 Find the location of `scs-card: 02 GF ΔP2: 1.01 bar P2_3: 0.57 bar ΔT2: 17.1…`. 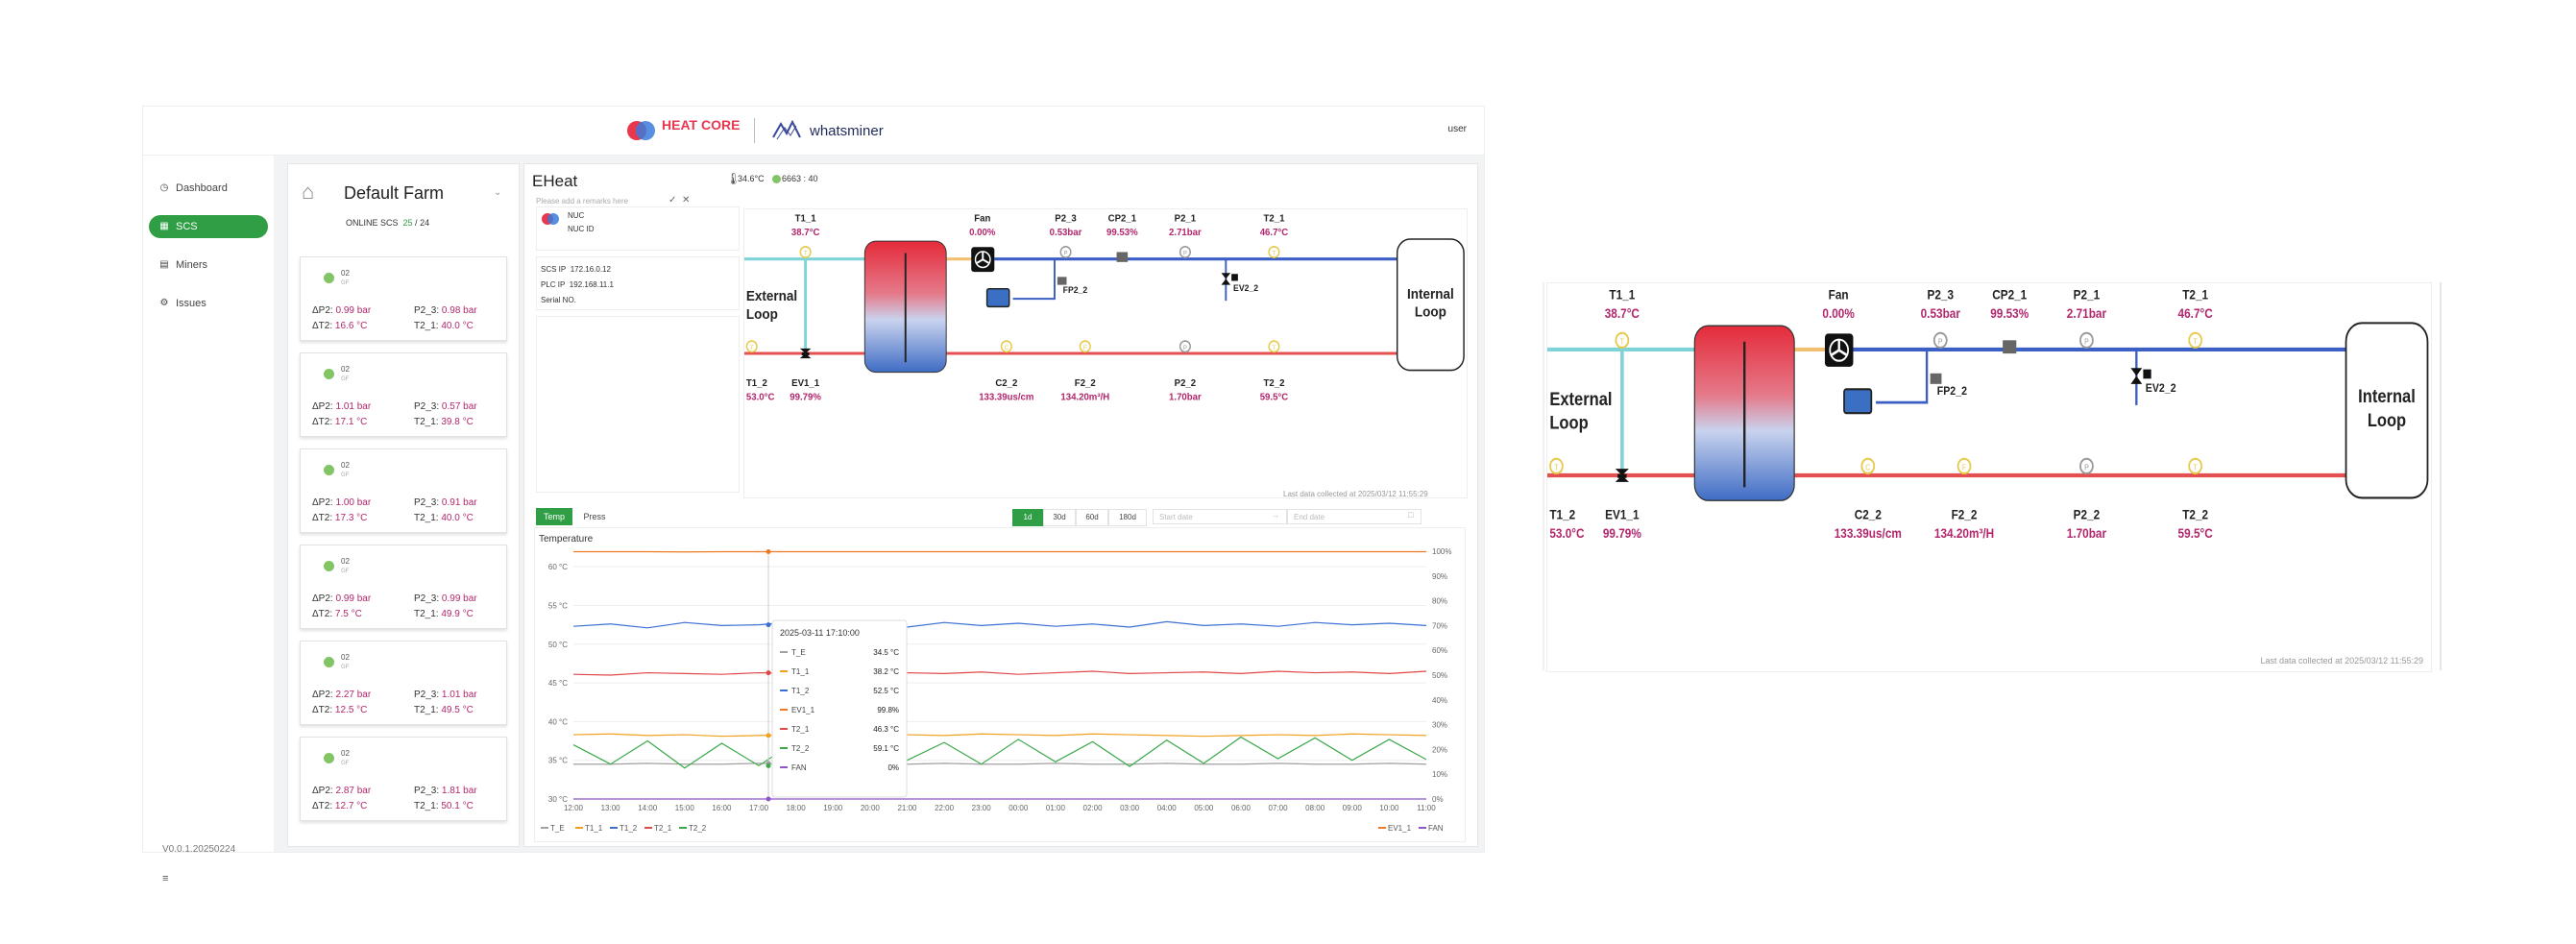

scs-card: 02 GF ΔP2: 1.01 bar P2_3: 0.57 bar ΔT2: 17.1… is located at coordinates (403, 395).